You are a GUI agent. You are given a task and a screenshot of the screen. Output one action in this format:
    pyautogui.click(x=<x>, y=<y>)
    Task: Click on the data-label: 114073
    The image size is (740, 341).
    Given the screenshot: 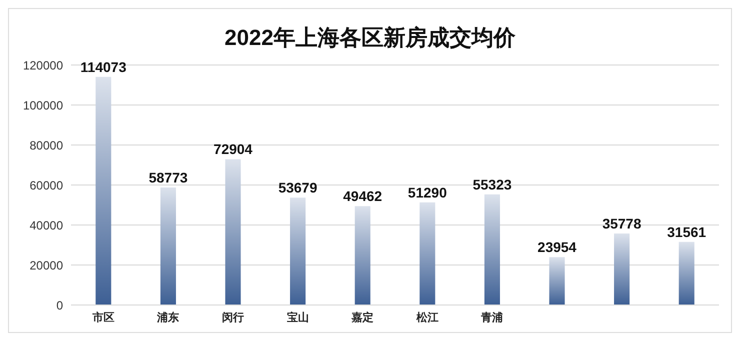 What is the action you would take?
    pyautogui.click(x=103, y=66)
    